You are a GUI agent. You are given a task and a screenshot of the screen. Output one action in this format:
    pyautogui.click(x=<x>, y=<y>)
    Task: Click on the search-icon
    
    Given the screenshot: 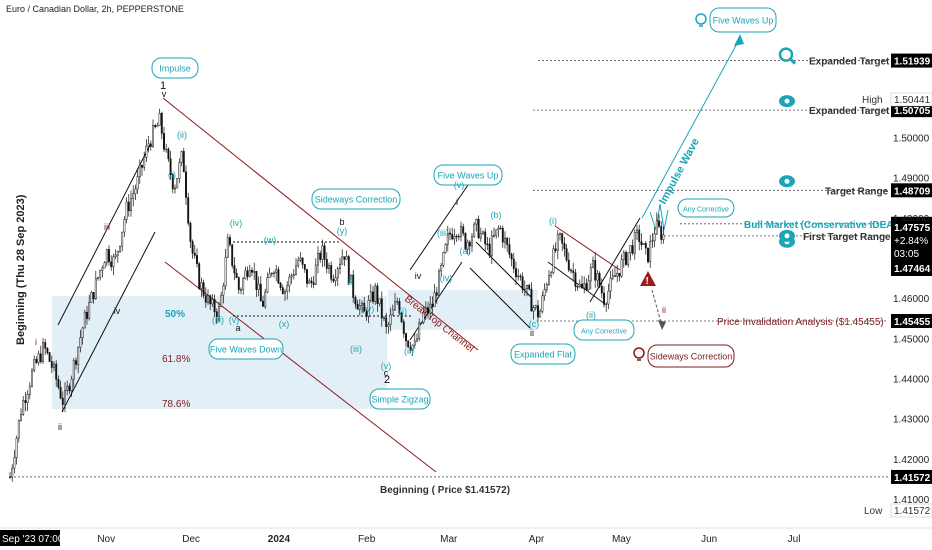 What is the action you would take?
    pyautogui.click(x=787, y=56)
    